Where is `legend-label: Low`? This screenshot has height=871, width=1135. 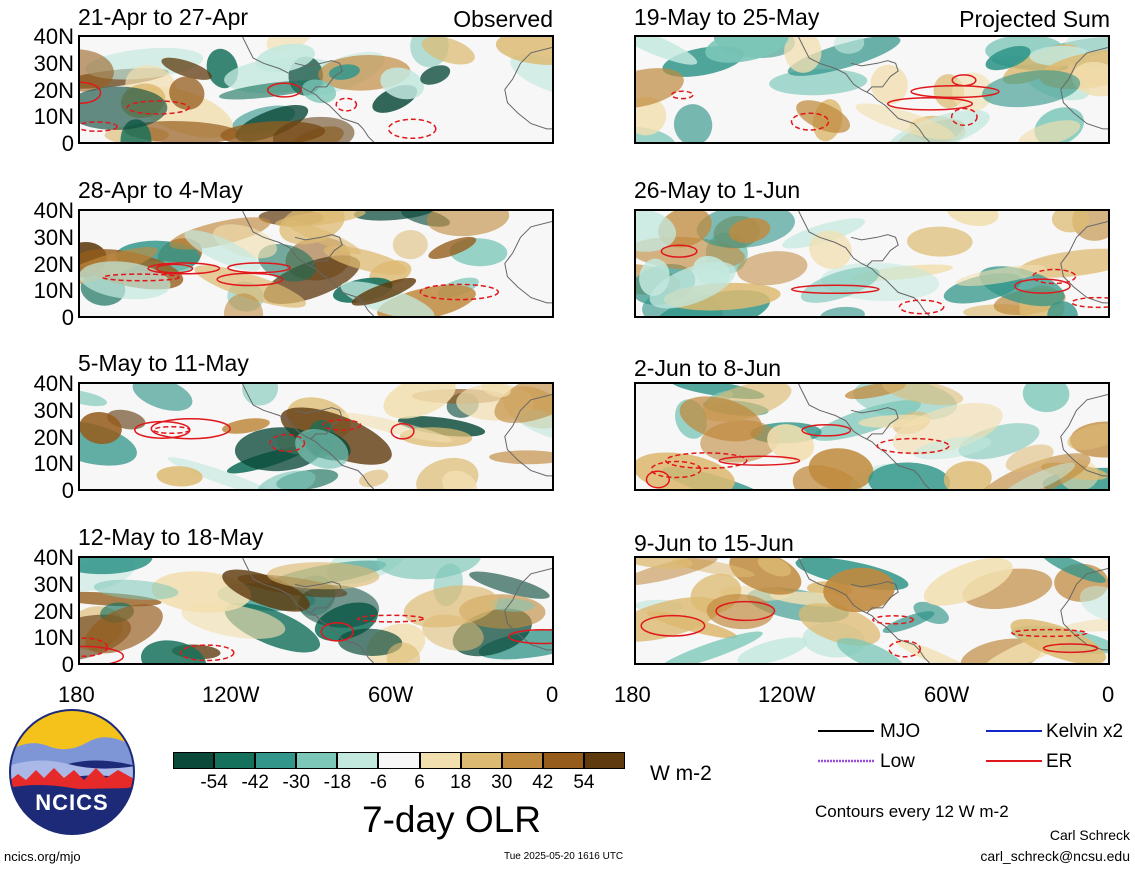
legend-label: Low is located at coordinates (897, 761).